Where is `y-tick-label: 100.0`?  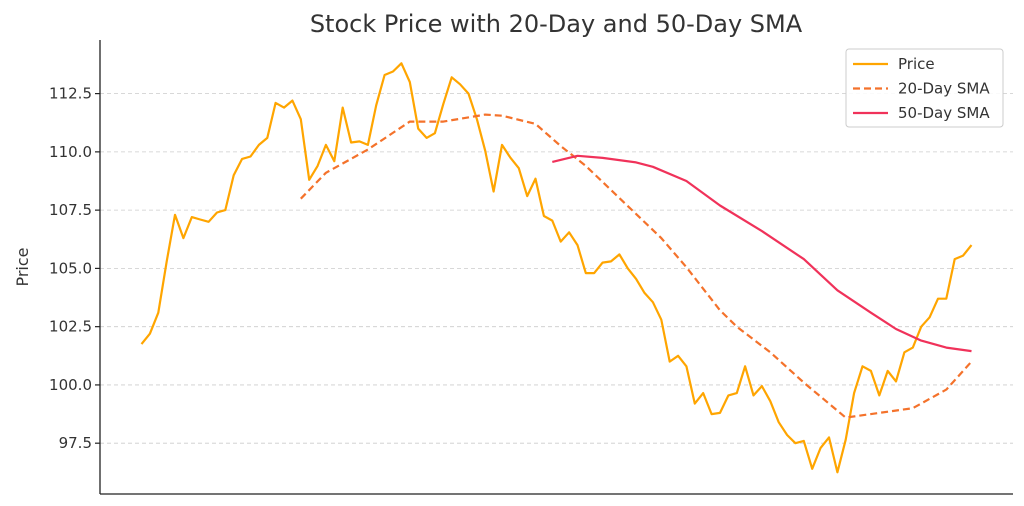
y-tick-label: 100.0 is located at coordinates (70, 385).